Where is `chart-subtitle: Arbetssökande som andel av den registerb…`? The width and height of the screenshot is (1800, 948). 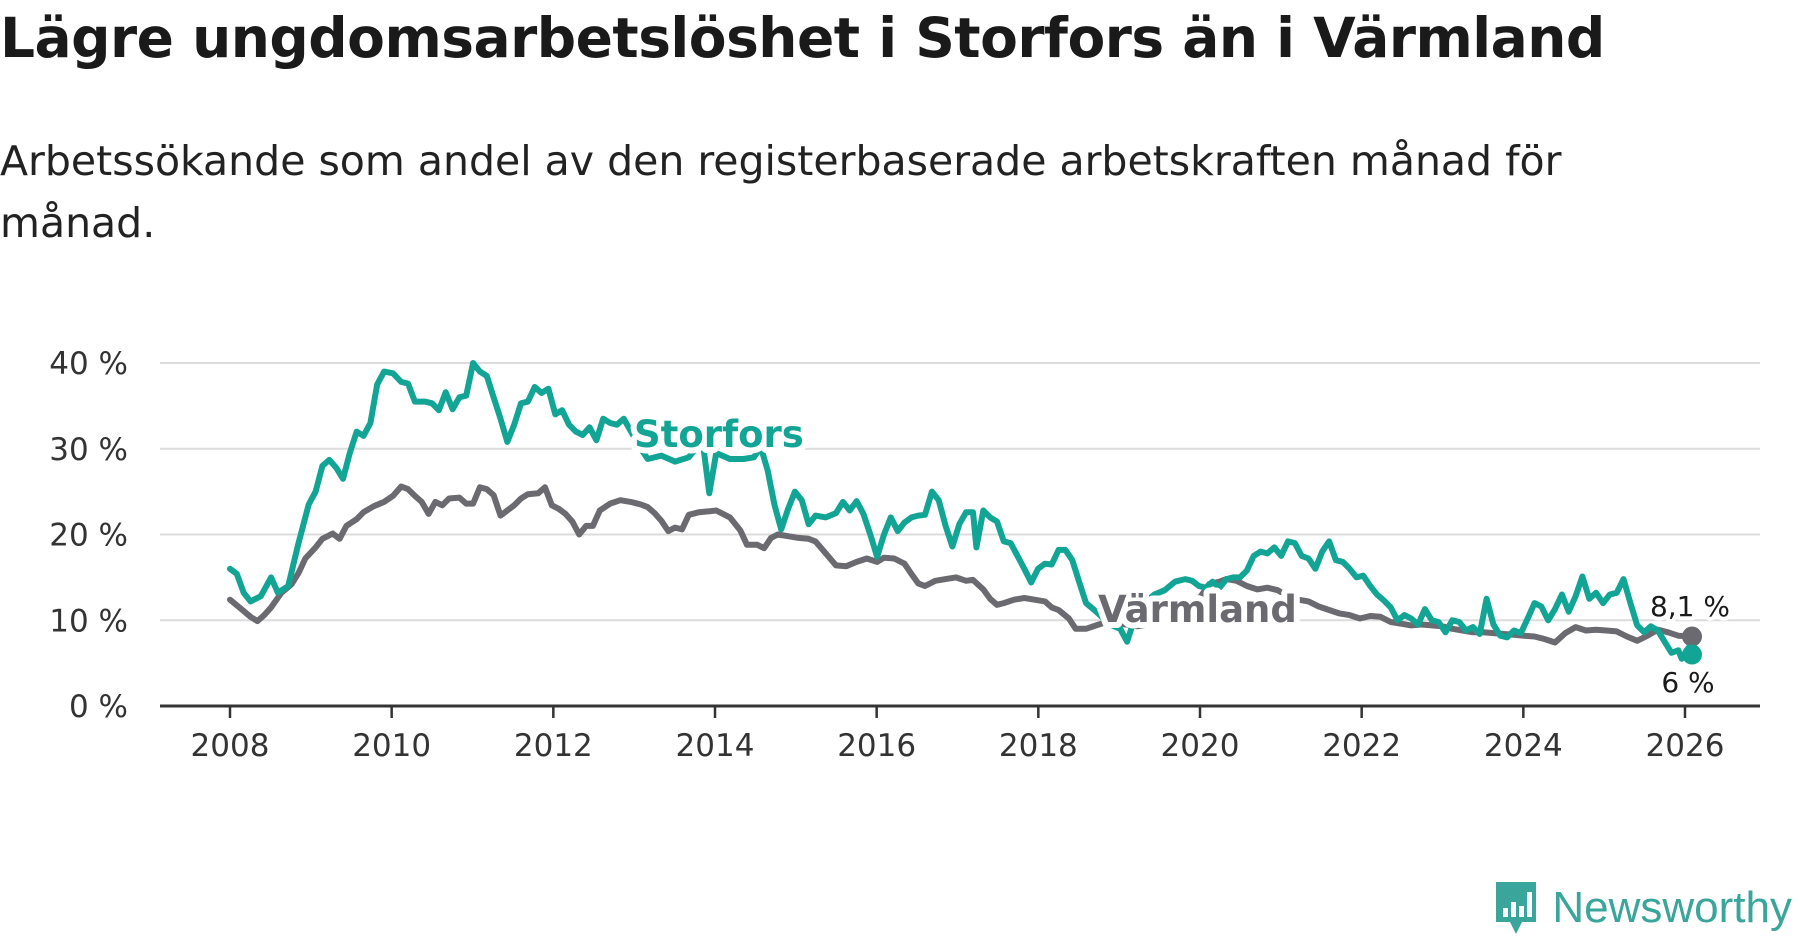
chart-subtitle: Arbetssökande som andel av den registerb… is located at coordinates (781, 192).